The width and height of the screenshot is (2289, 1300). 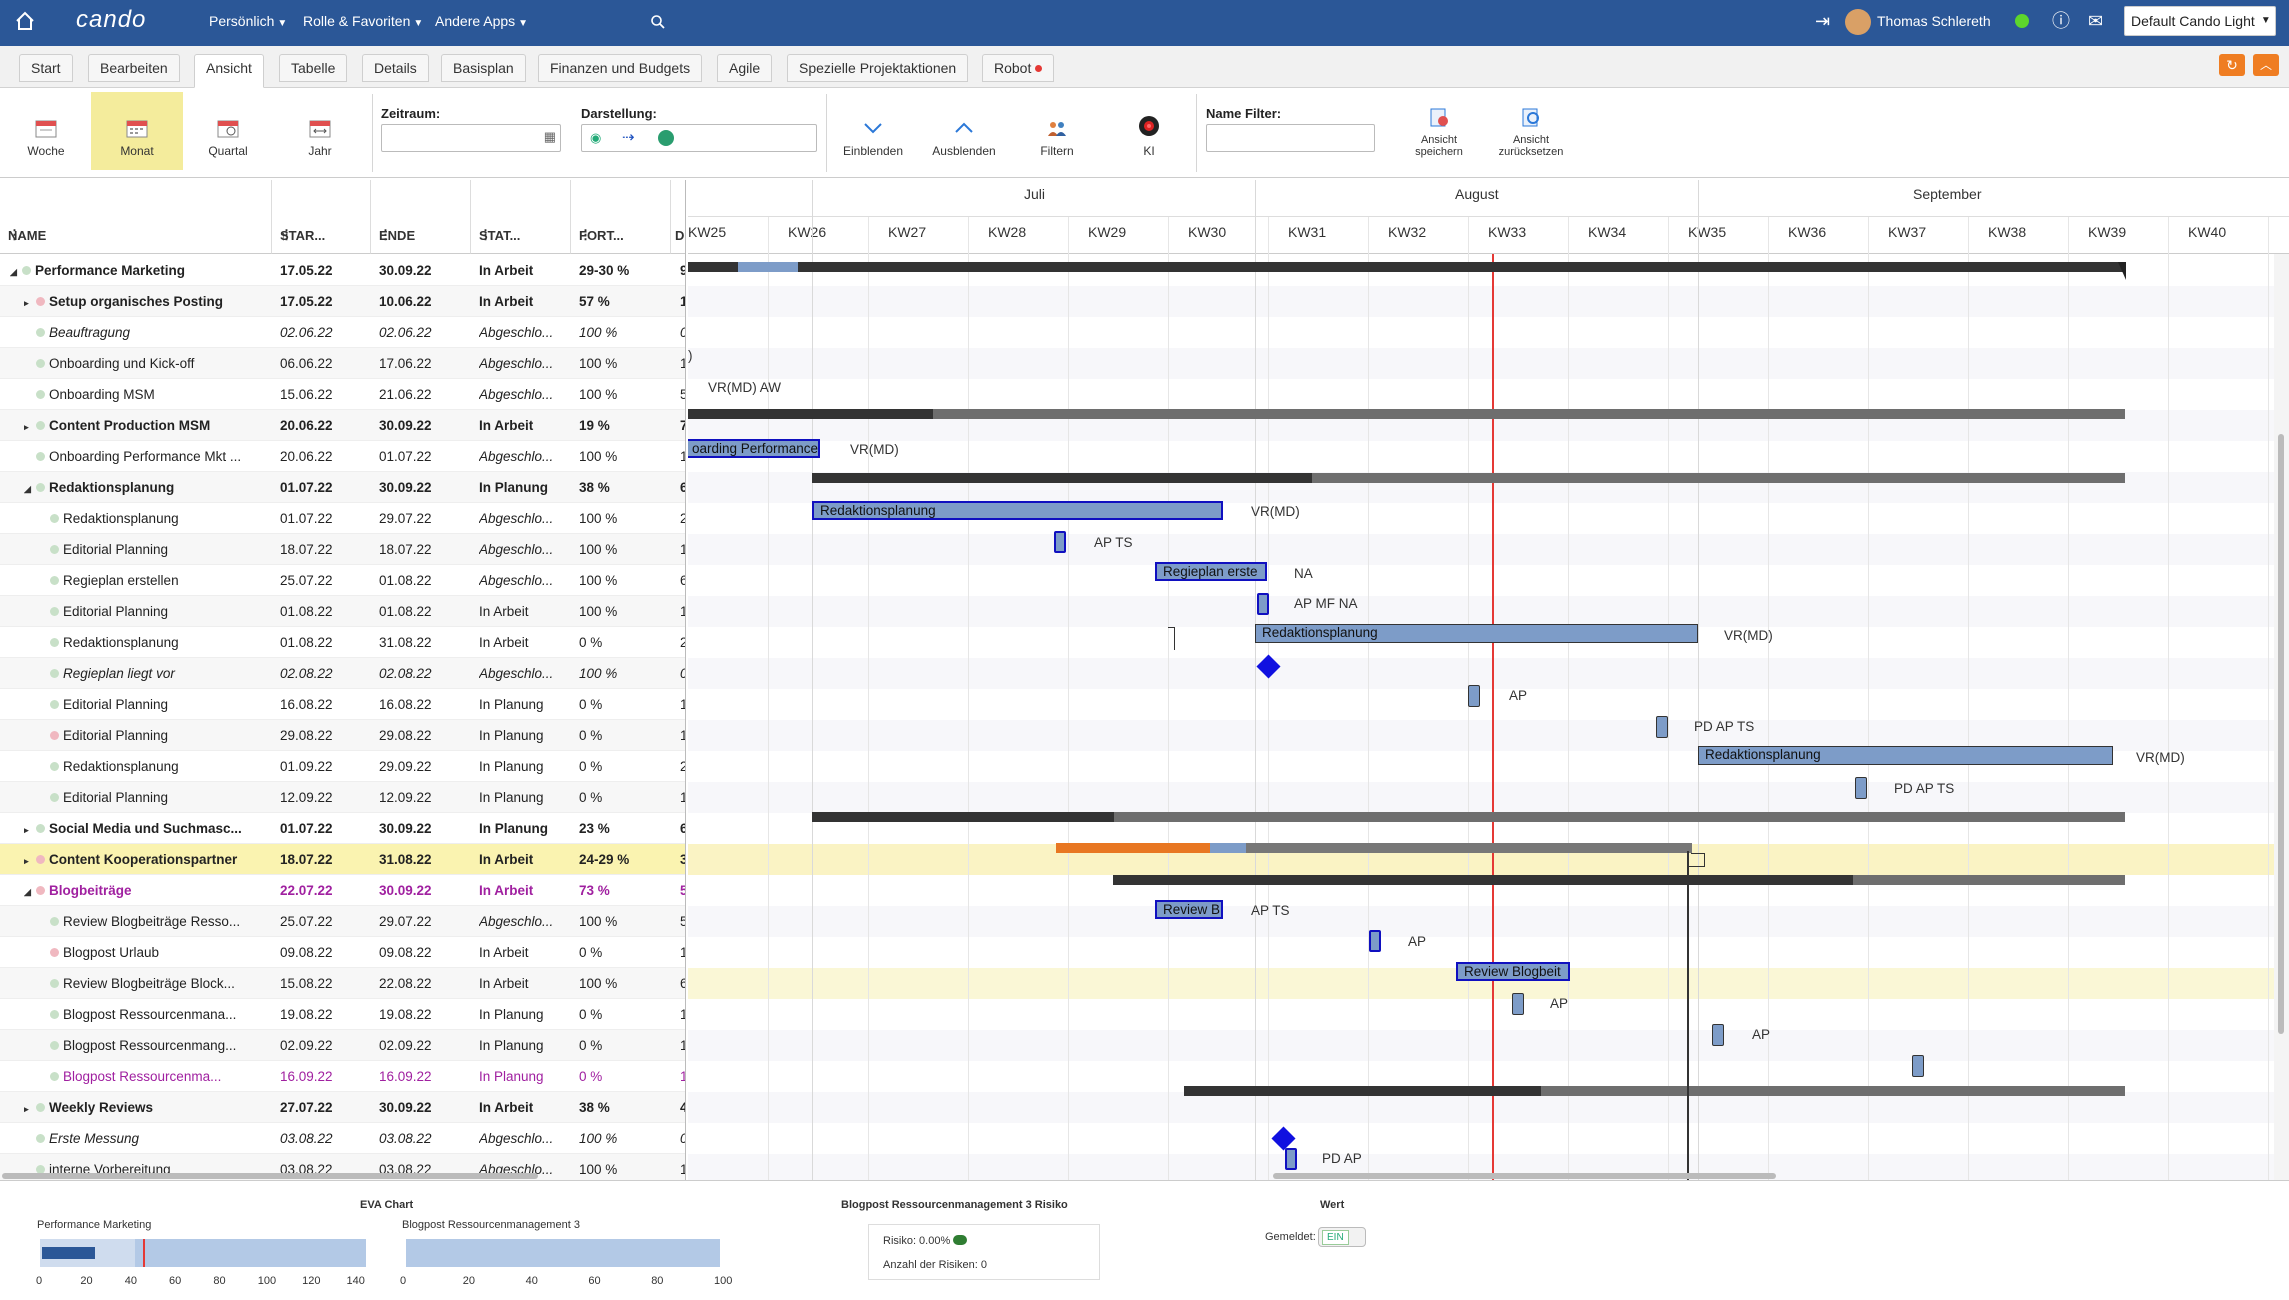 I want to click on task-start-cell: 03.08.22, so click(x=306, y=1138).